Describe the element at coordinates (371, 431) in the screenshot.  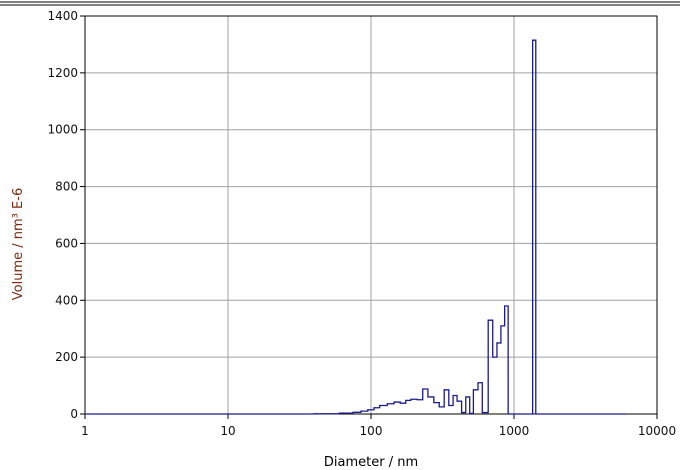
I see `x-tick-label: 100` at that location.